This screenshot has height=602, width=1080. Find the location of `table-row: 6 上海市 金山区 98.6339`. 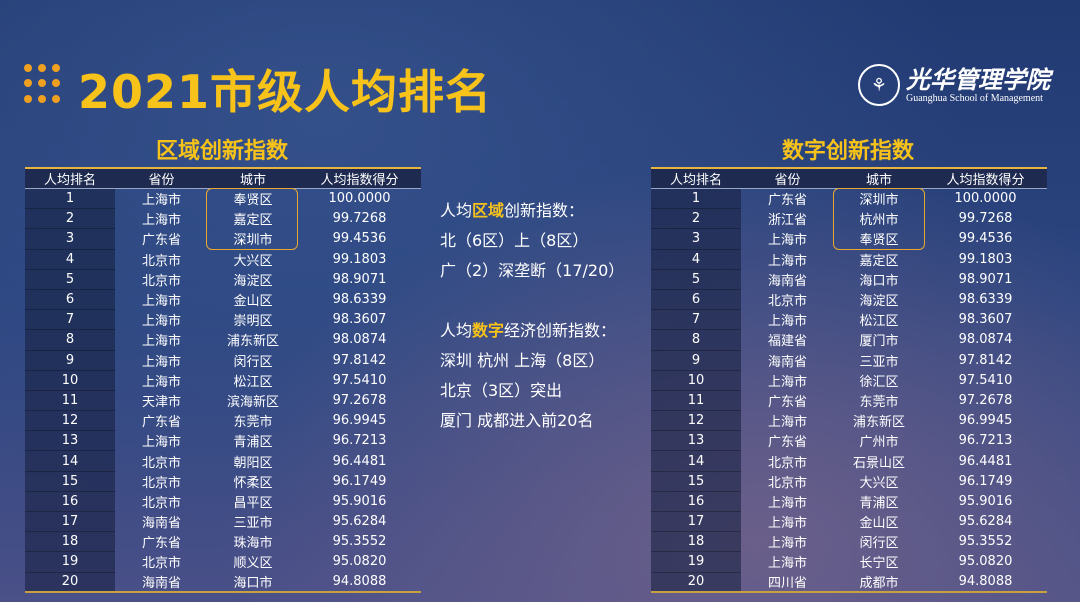

table-row: 6 上海市 金山区 98.6339 is located at coordinates (223, 300).